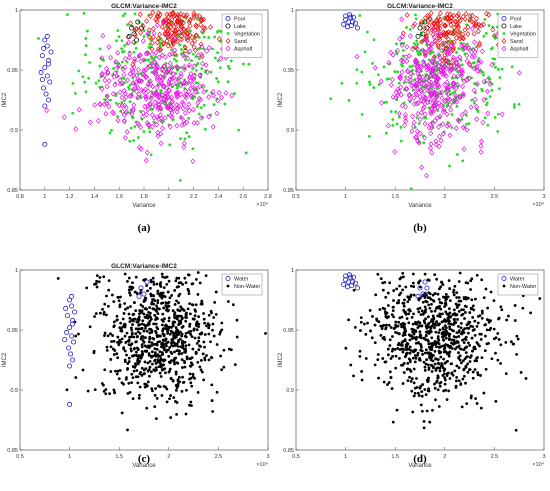 This screenshot has width=550, height=491. What do you see at coordinates (290, 131) in the screenshot?
I see `y-tick-label: 0.9` at bounding box center [290, 131].